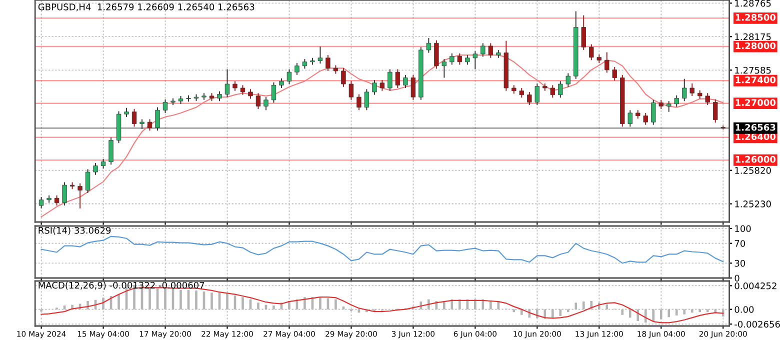 This screenshot has height=340, width=780. I want to click on y-tick-label: 70, so click(740, 243).